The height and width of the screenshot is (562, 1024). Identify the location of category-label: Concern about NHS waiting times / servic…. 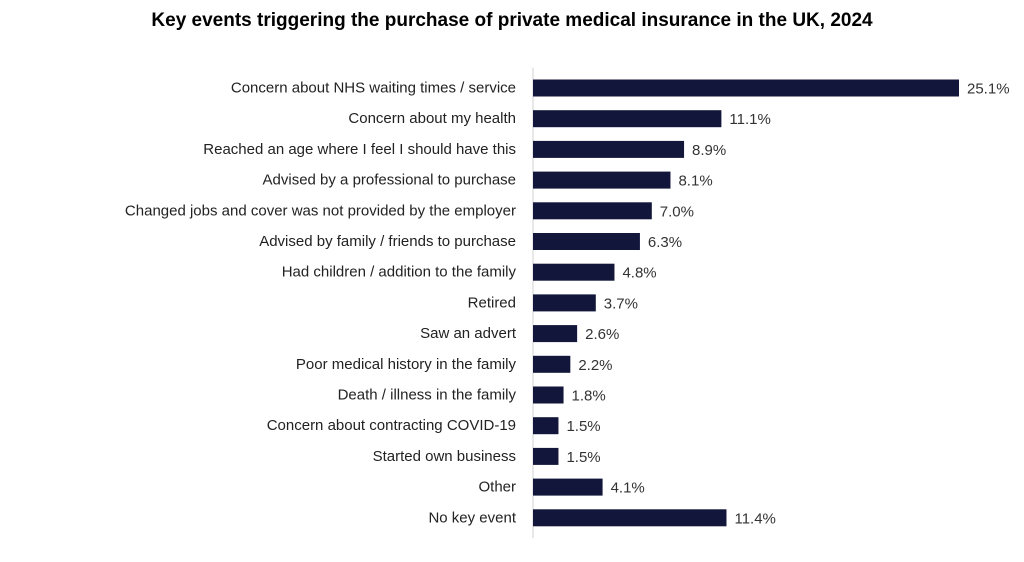
(373, 88).